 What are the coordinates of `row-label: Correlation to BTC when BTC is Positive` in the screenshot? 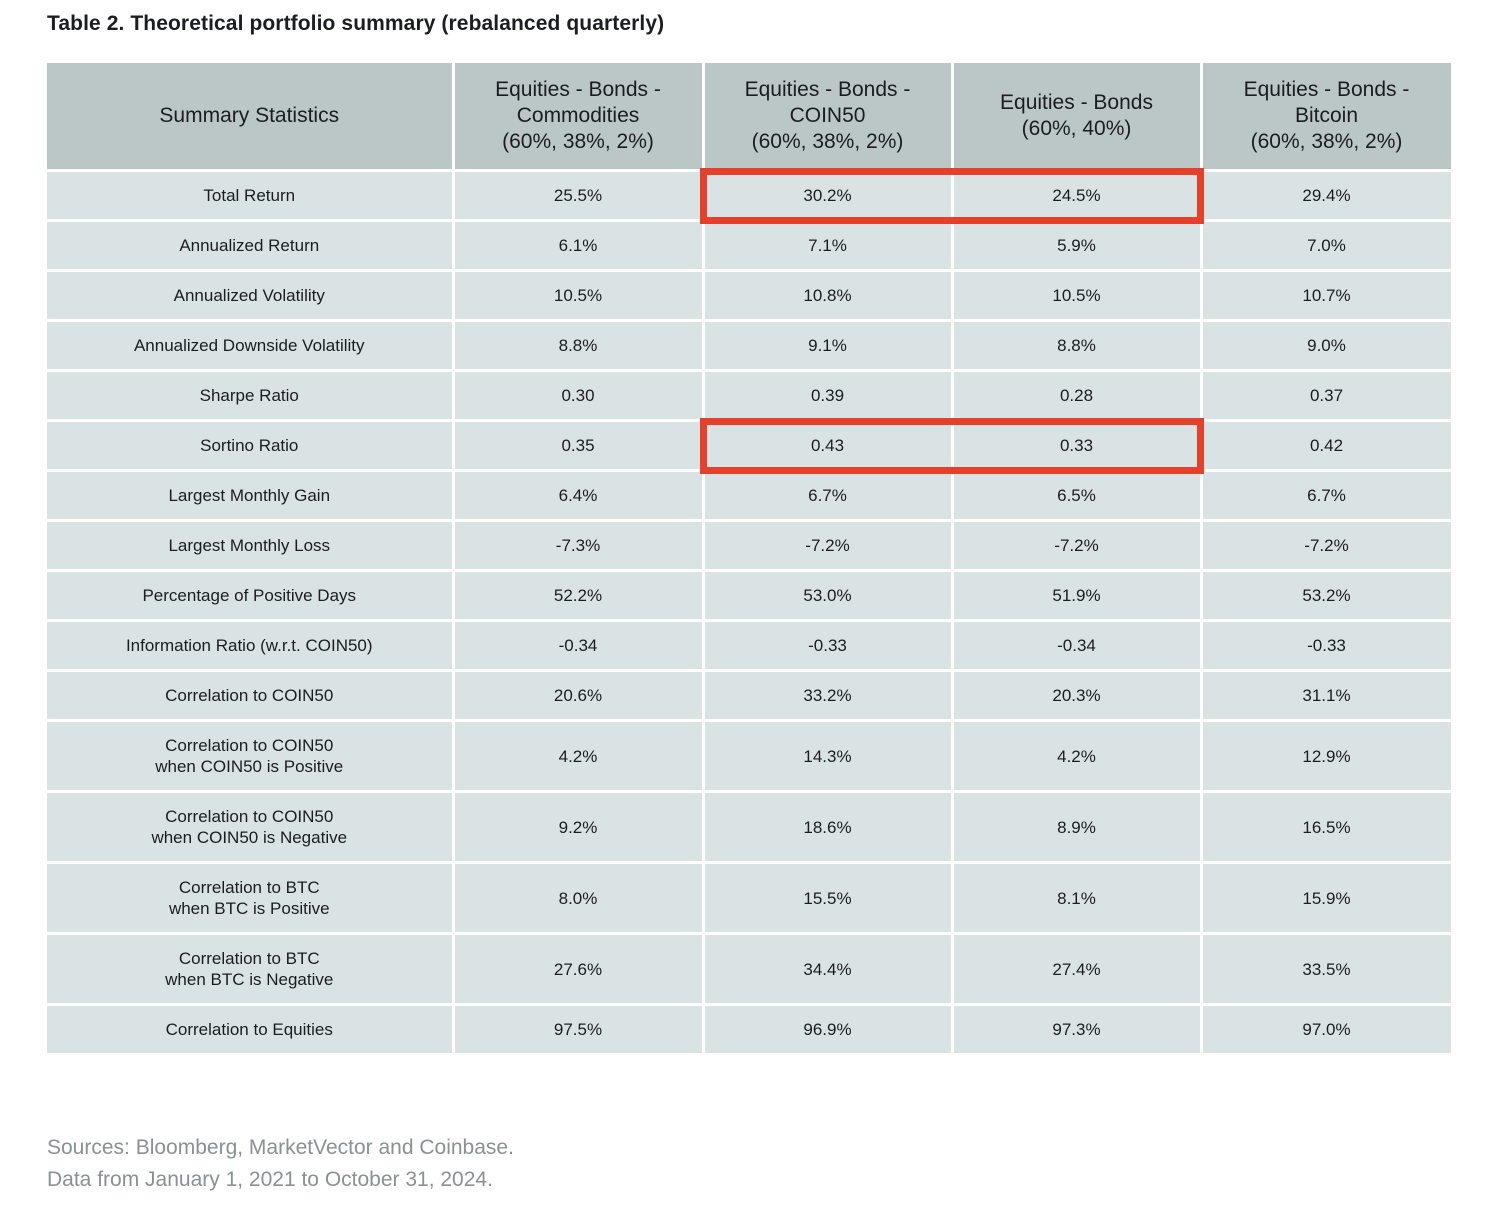 It's located at (251, 898).